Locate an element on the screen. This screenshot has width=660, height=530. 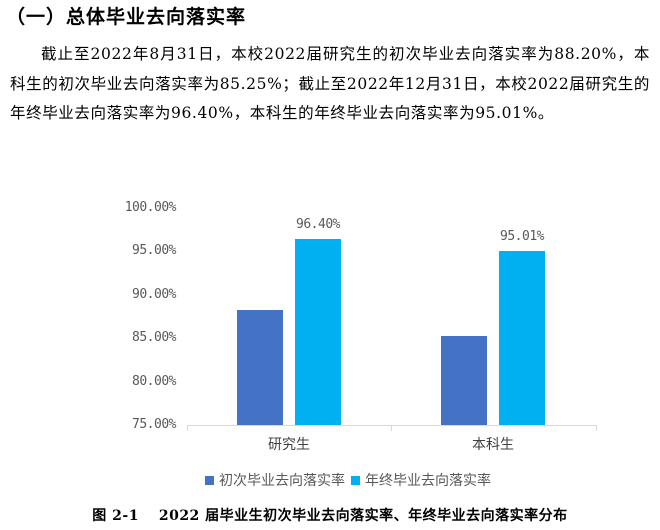
y-tick-label: 100.00% is located at coordinates (150, 207).